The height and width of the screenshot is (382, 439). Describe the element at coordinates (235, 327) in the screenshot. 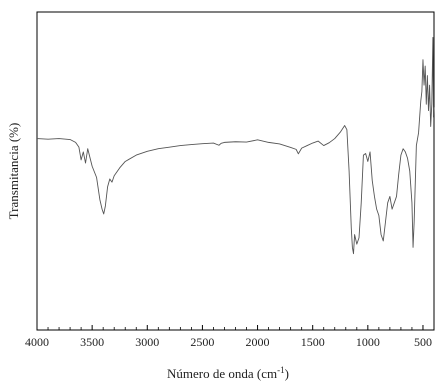

I see `x-axis` at that location.